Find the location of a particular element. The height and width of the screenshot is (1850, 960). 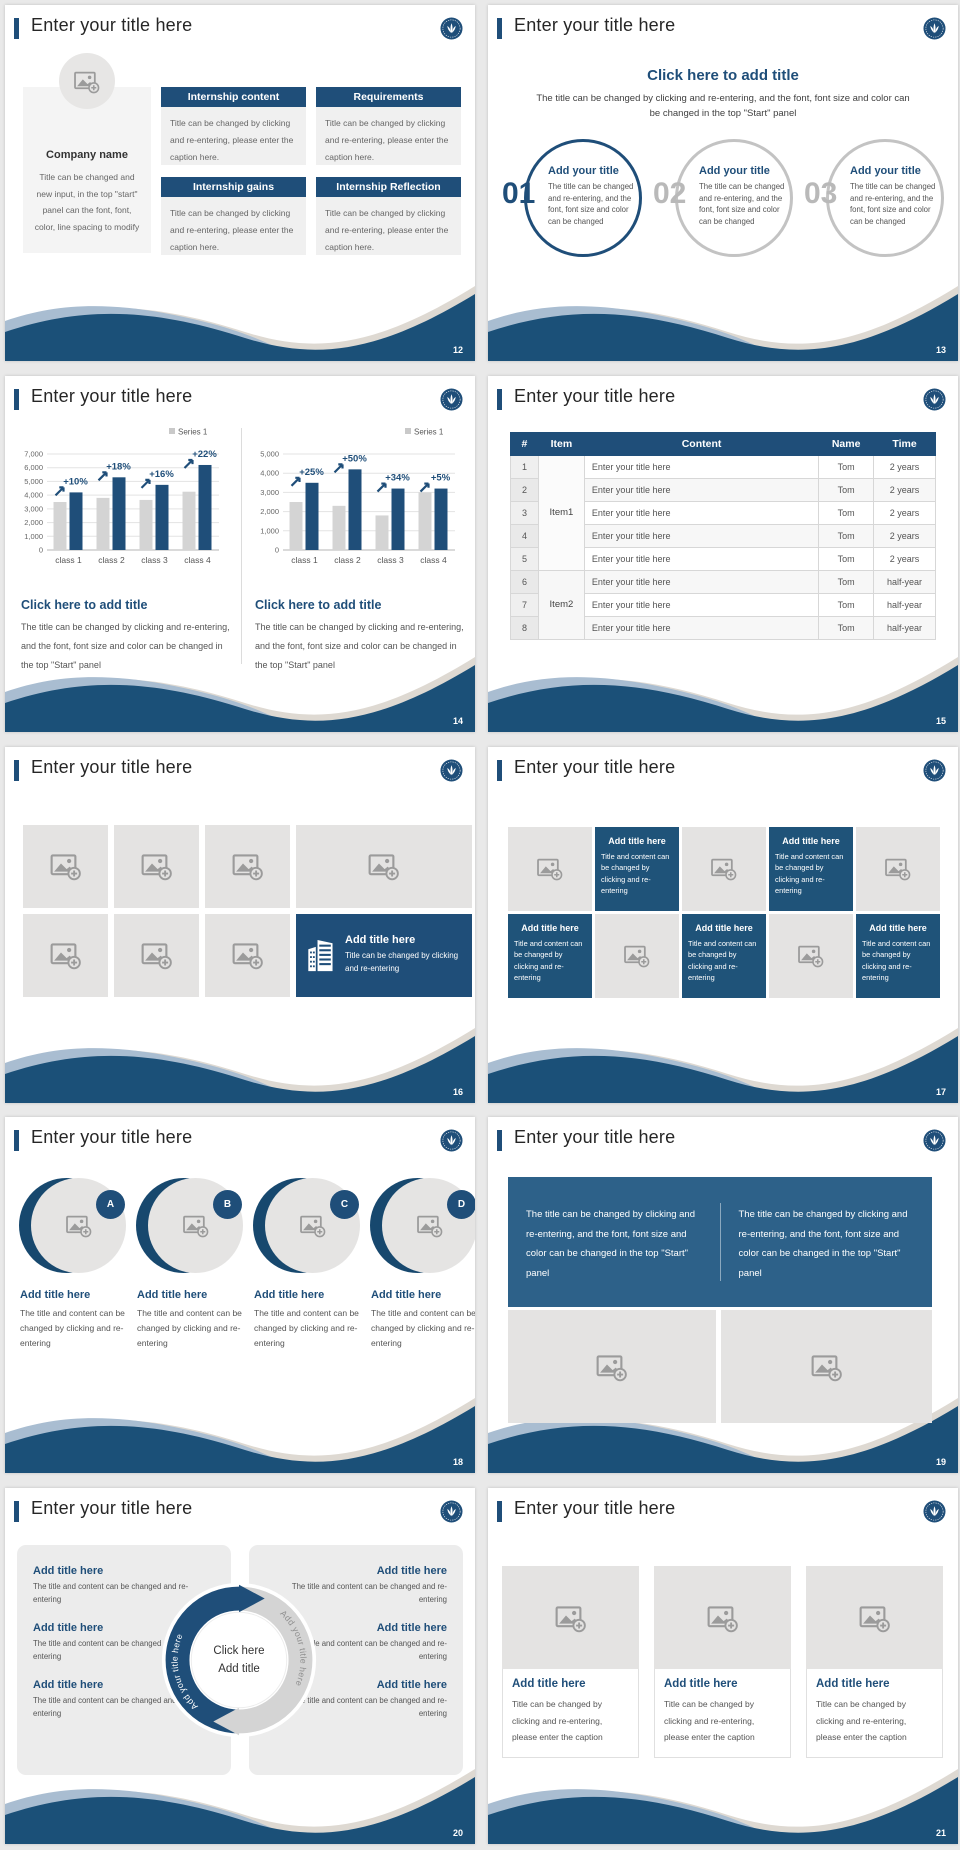

center-line1: Click here is located at coordinates (239, 1650).